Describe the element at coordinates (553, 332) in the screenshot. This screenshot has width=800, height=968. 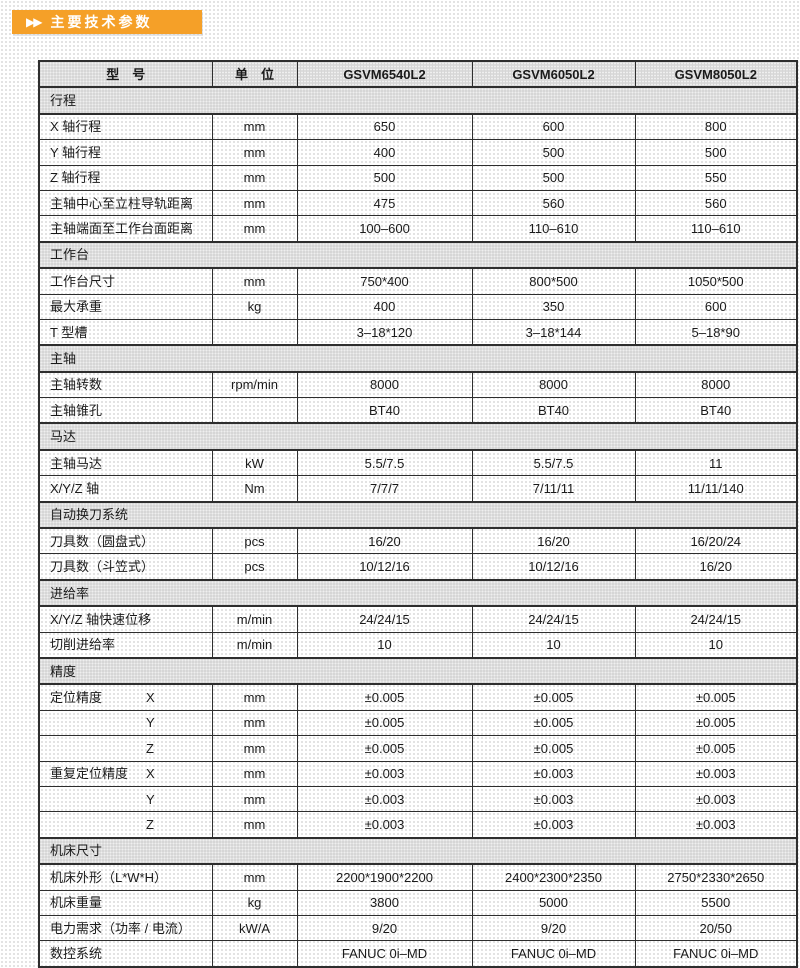
I see `value-cell: 3–18*144` at that location.